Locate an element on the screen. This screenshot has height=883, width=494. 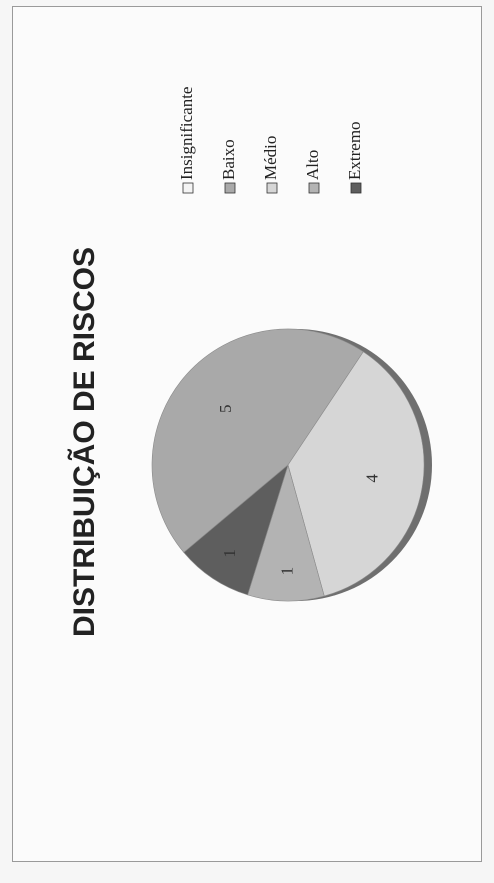
legend-swatch-medio is located at coordinates (272, 188).